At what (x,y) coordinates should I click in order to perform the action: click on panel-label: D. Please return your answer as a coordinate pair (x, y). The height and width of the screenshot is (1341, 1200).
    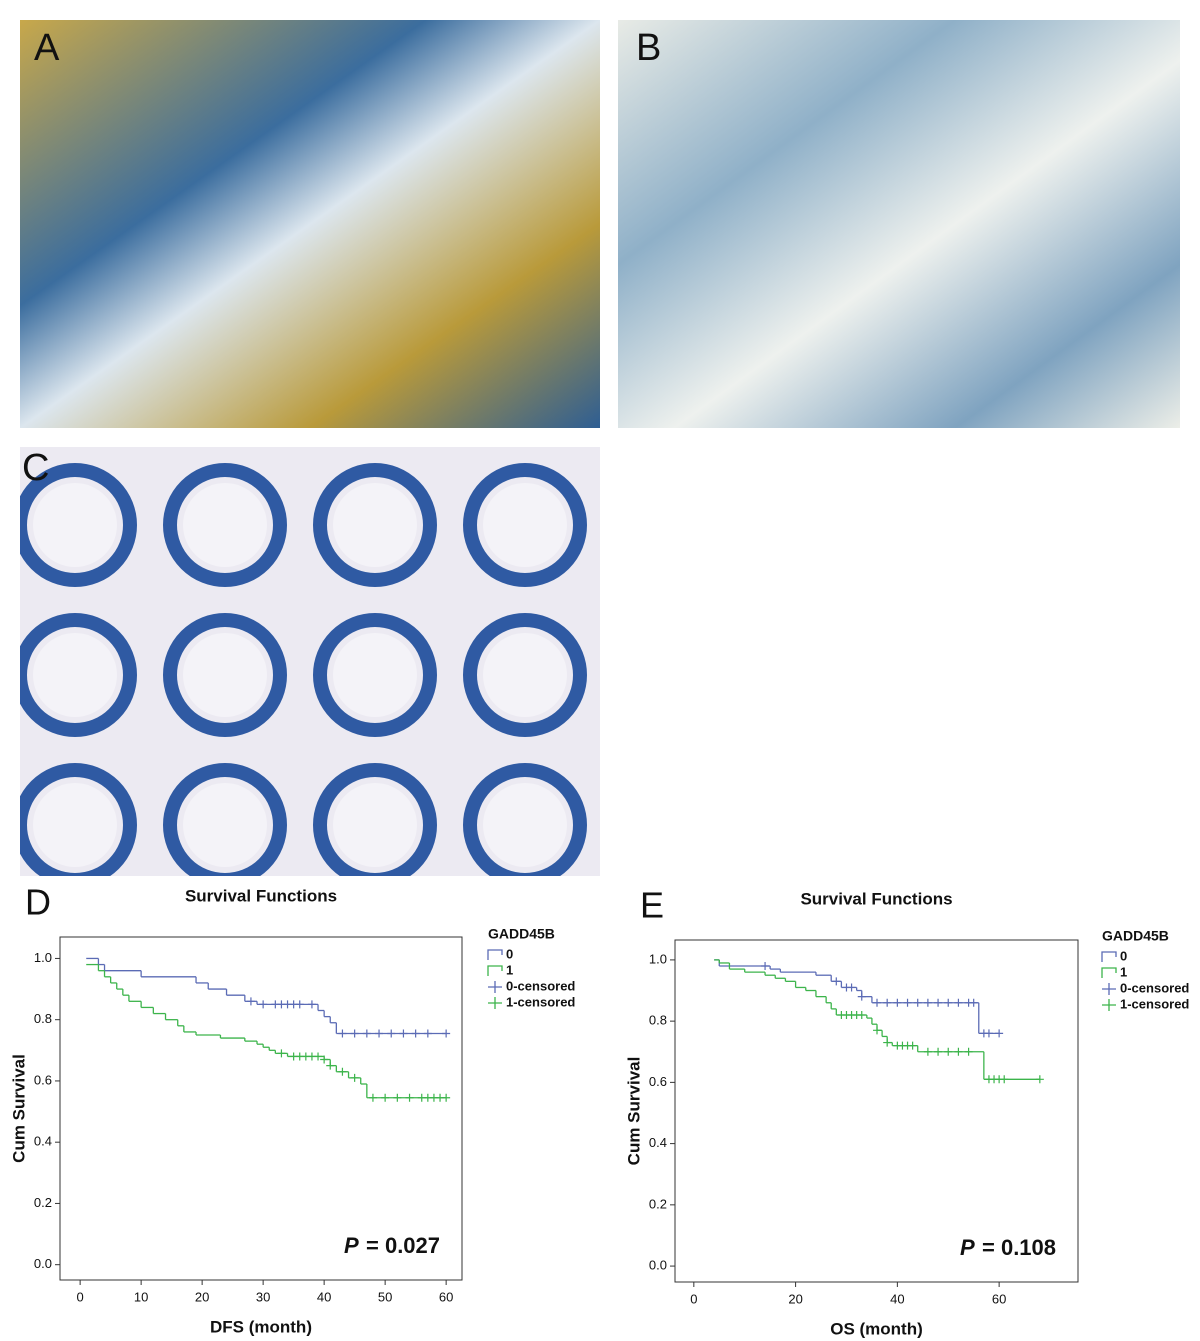
    Looking at the image, I should click on (38, 902).